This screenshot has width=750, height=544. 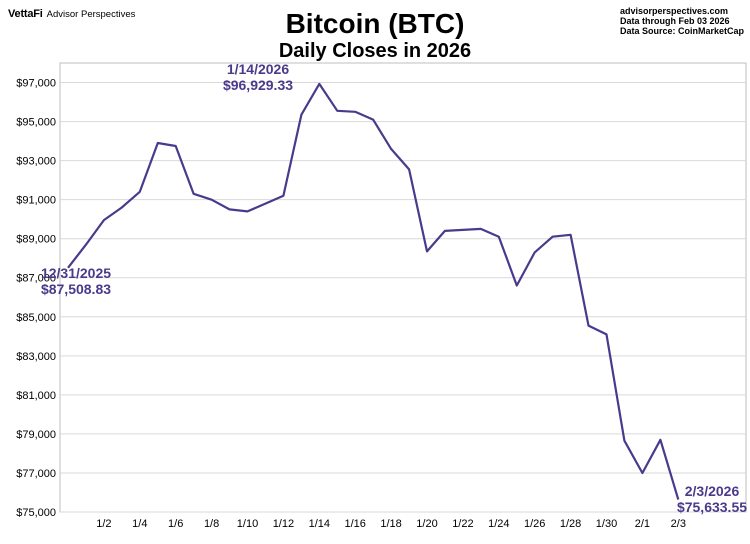 What do you see at coordinates (712, 507) in the screenshot?
I see `annotation-value: $75,633.55` at bounding box center [712, 507].